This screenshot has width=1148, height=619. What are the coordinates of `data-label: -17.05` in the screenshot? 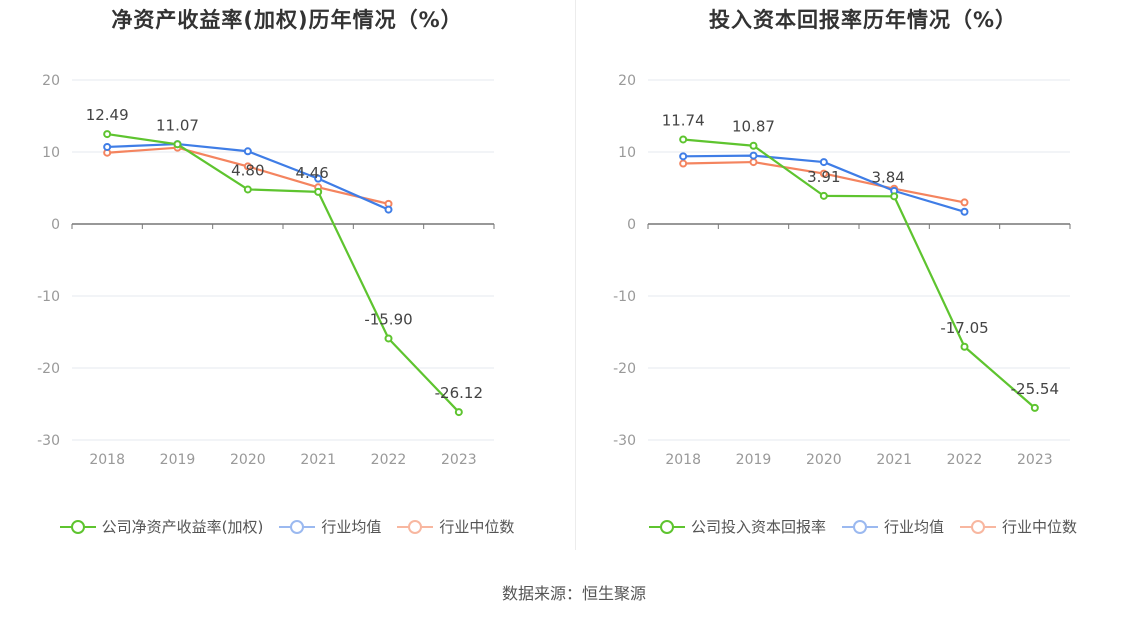 It's located at (964, 328).